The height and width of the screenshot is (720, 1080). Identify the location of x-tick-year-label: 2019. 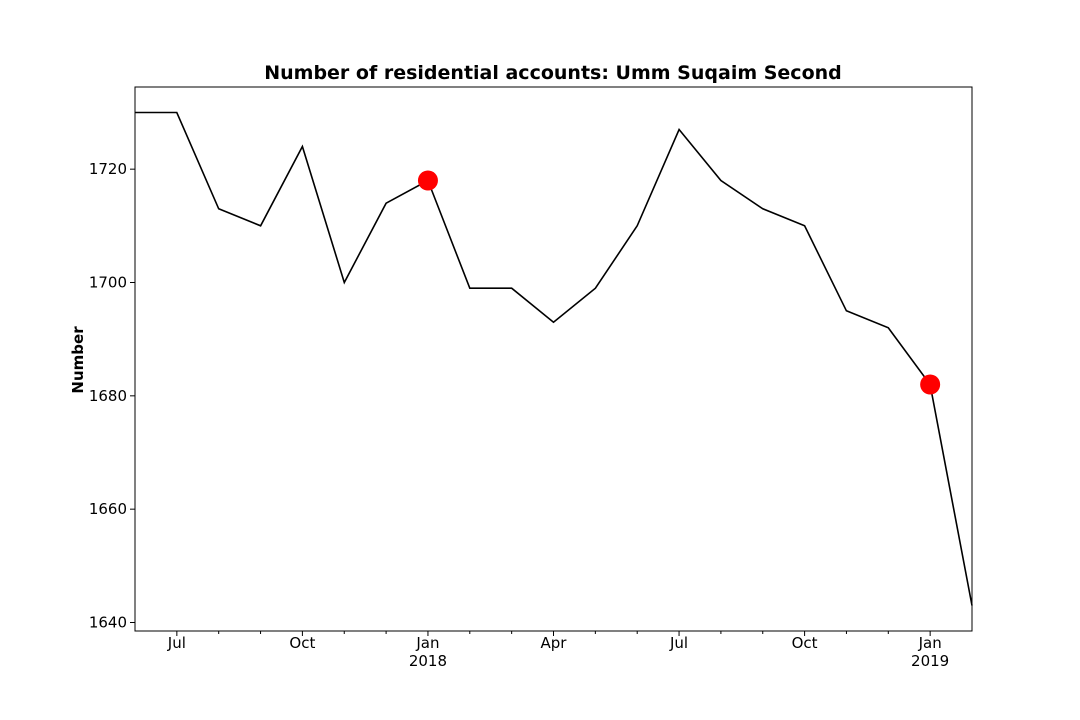
(930, 661).